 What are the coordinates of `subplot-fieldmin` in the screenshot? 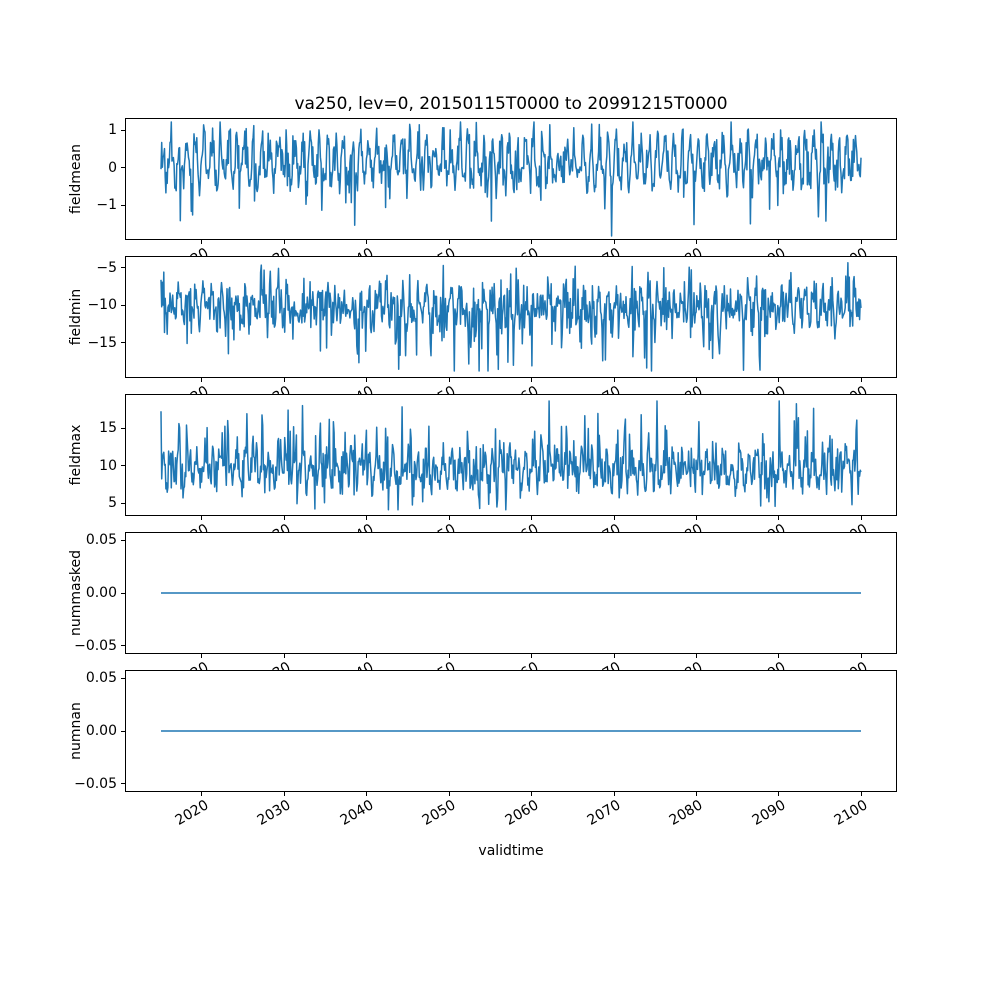 It's located at (511, 317).